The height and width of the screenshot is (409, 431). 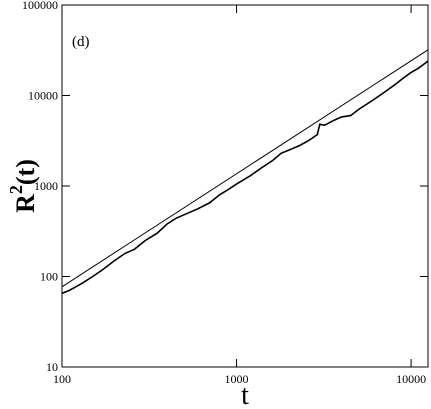 I want to click on x-tick-label: 100, so click(x=62, y=379).